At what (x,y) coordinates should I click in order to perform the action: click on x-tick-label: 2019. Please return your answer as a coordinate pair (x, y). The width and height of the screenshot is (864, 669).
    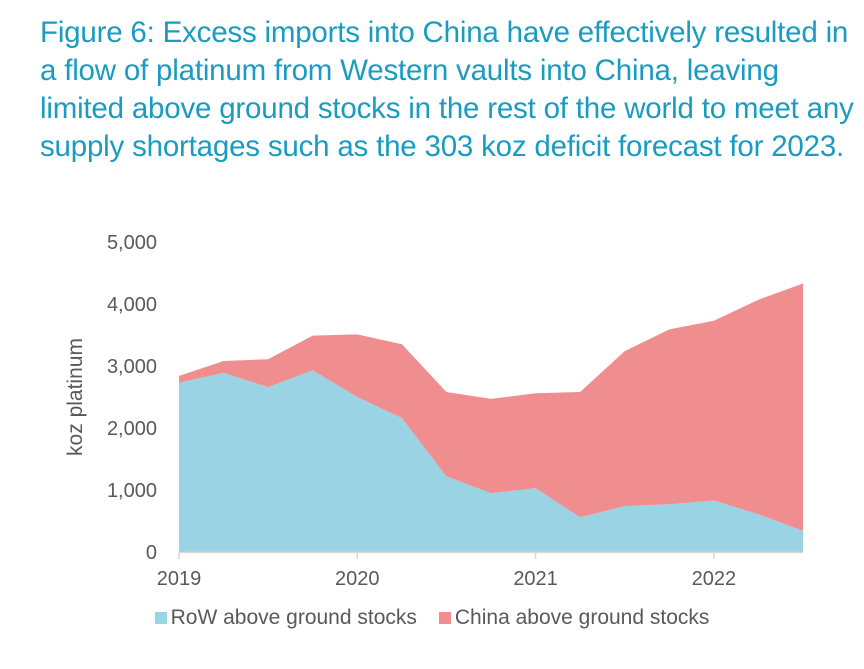
    Looking at the image, I should click on (179, 579).